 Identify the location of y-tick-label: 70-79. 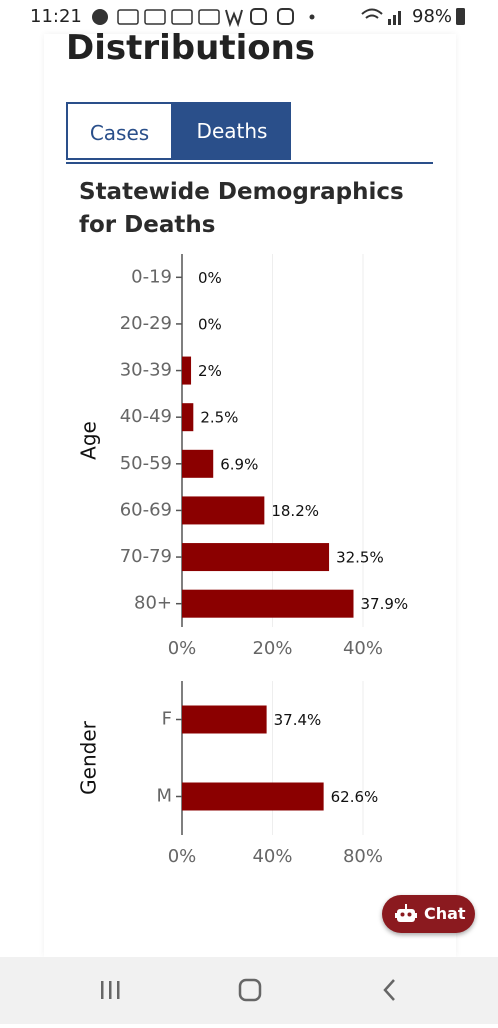
(146, 556).